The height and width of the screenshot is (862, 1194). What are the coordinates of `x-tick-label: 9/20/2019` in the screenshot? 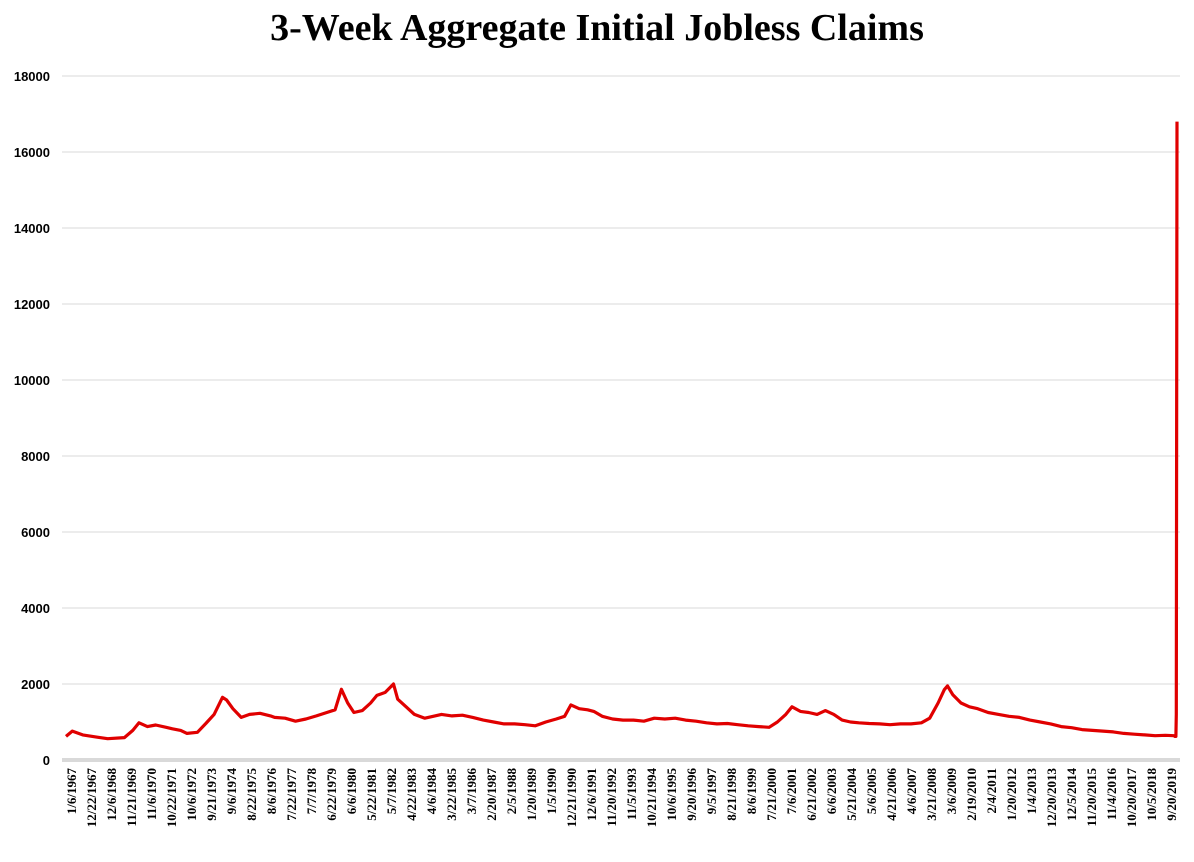 It's located at (1171, 794).